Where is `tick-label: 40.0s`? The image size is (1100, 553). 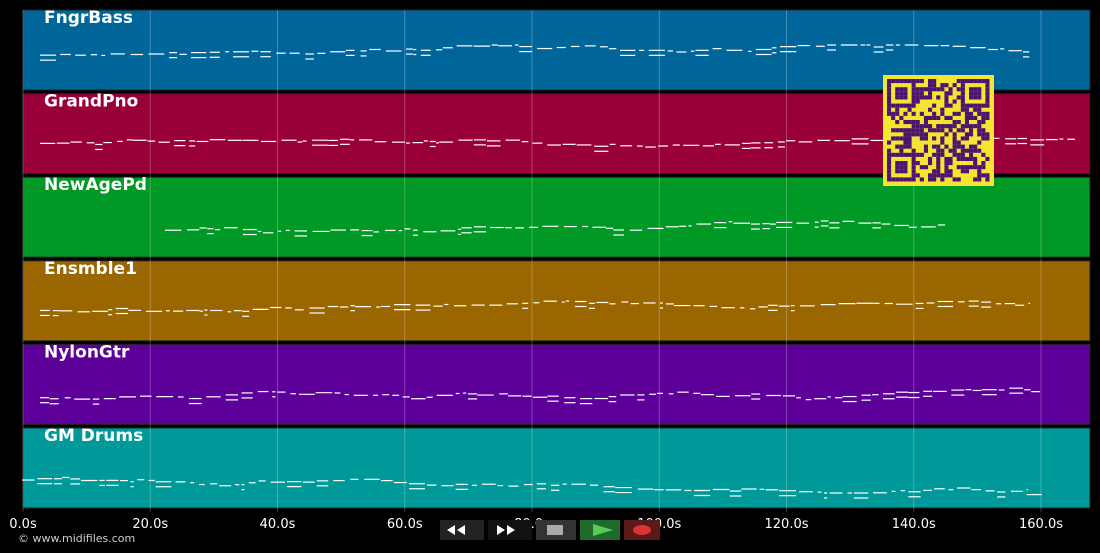 tick-label: 40.0s is located at coordinates (278, 524).